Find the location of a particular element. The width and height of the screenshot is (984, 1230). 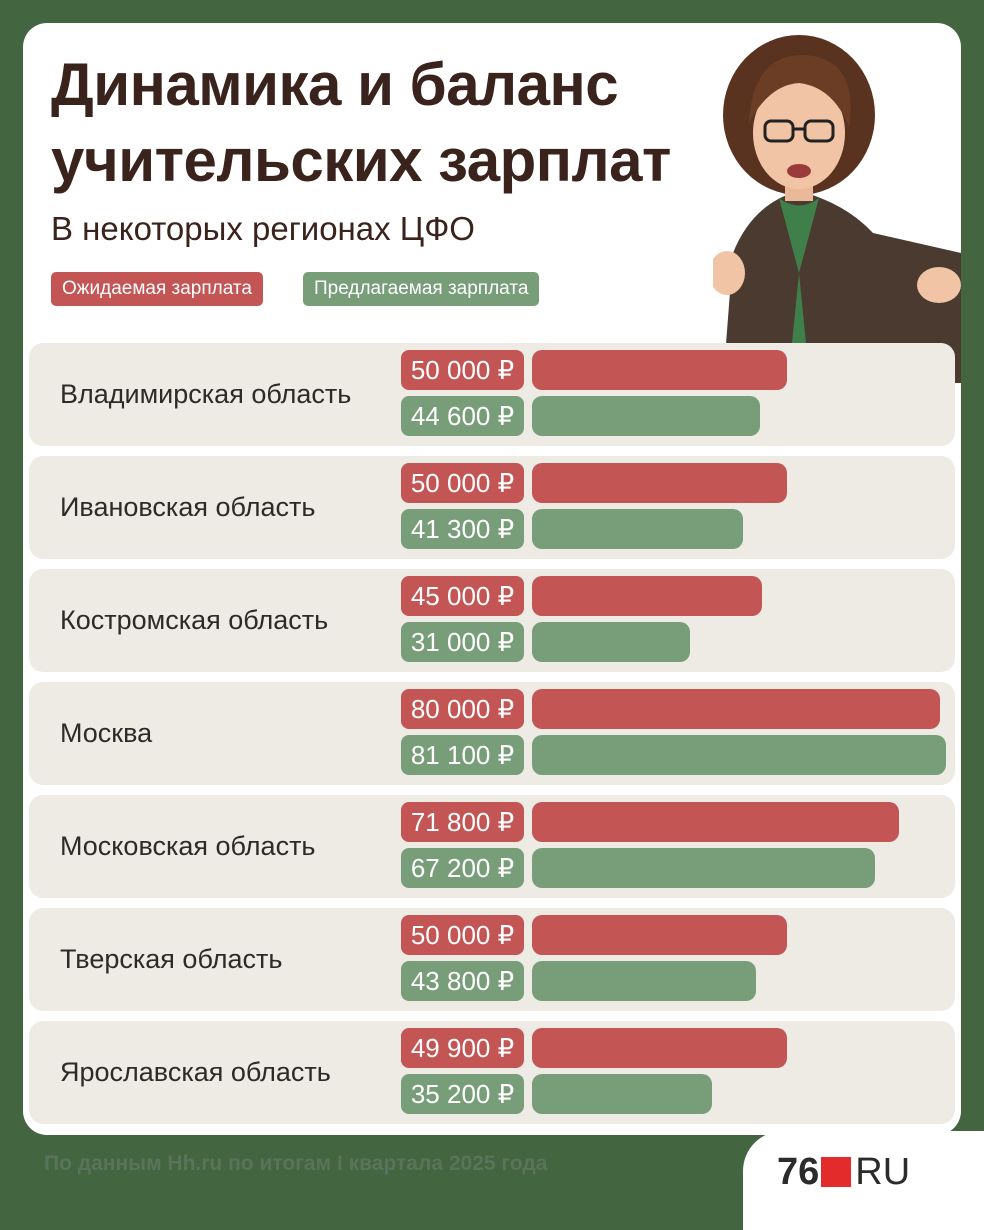

logo-number: 76 is located at coordinates (798, 1172).